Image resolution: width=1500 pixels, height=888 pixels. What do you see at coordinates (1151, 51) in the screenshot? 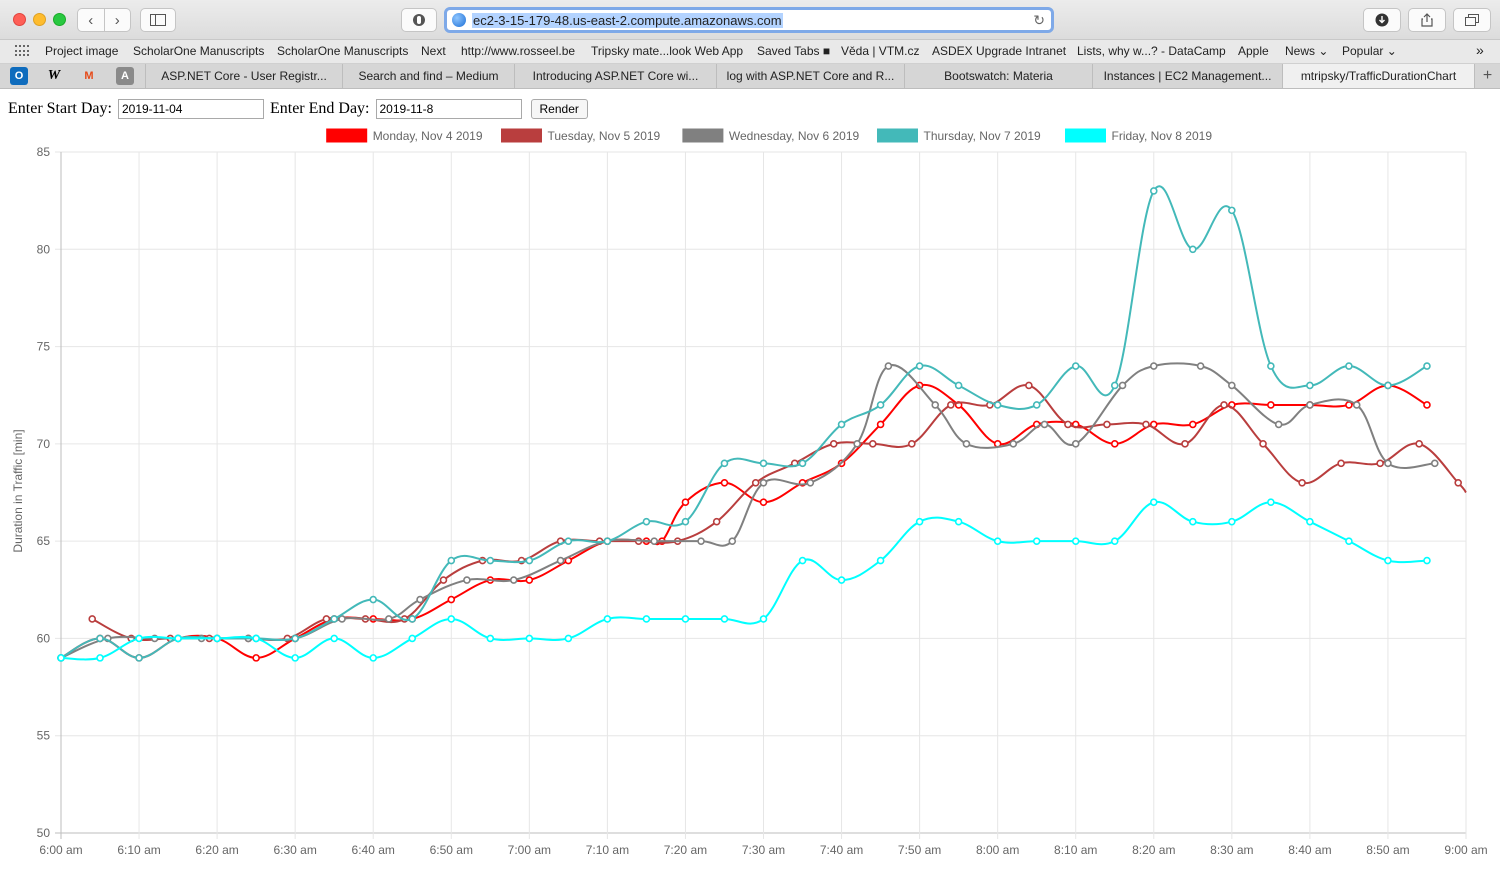
I see `bookmark-item: Lists, why w...? - DataCamp` at bounding box center [1151, 51].